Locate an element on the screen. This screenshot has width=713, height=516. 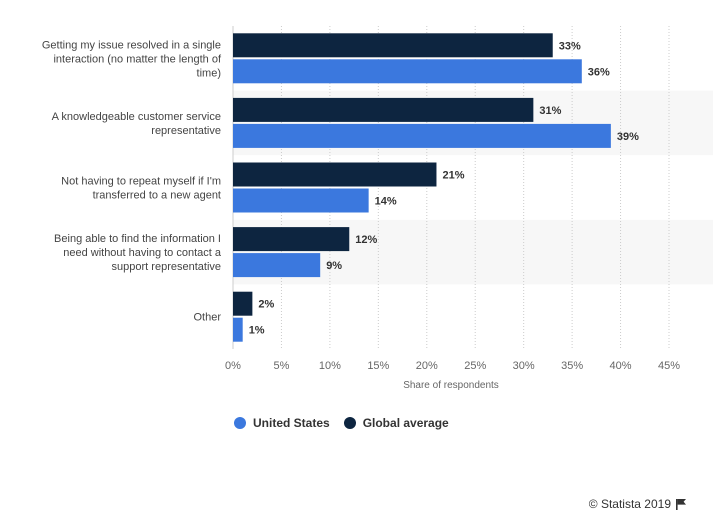
data-label-united-states-4: 1% is located at coordinates (257, 331).